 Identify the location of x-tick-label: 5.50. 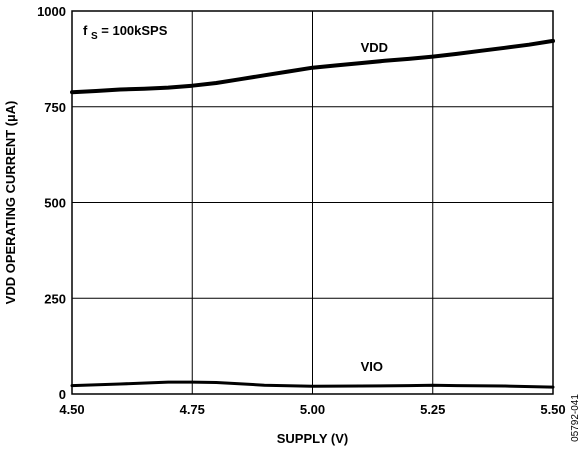
(552, 409).